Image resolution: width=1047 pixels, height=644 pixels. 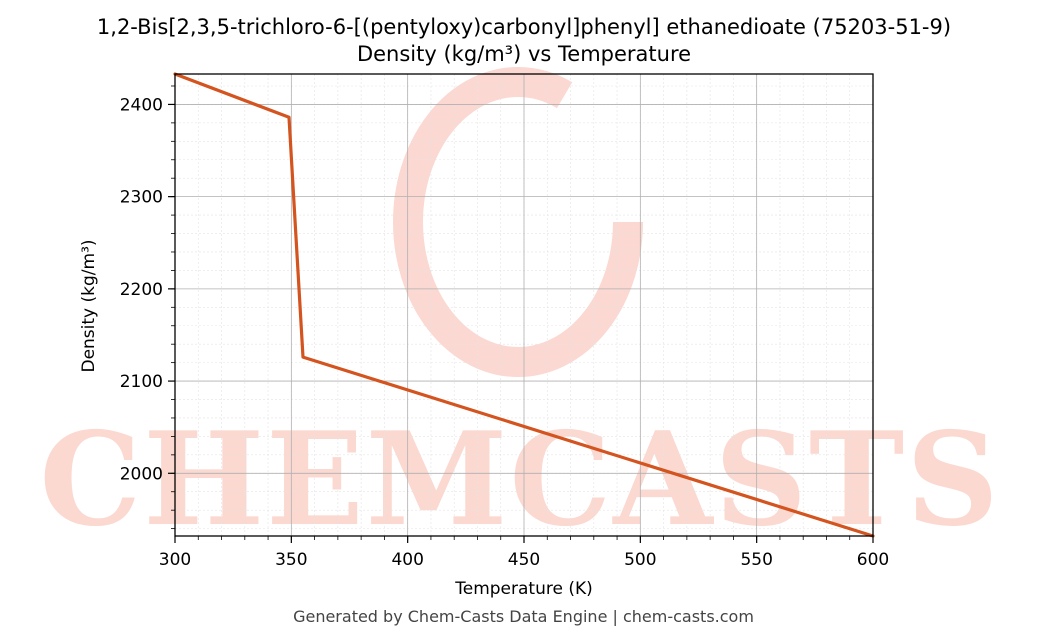 What do you see at coordinates (141, 382) in the screenshot?
I see `y-tick-label: 2100` at bounding box center [141, 382].